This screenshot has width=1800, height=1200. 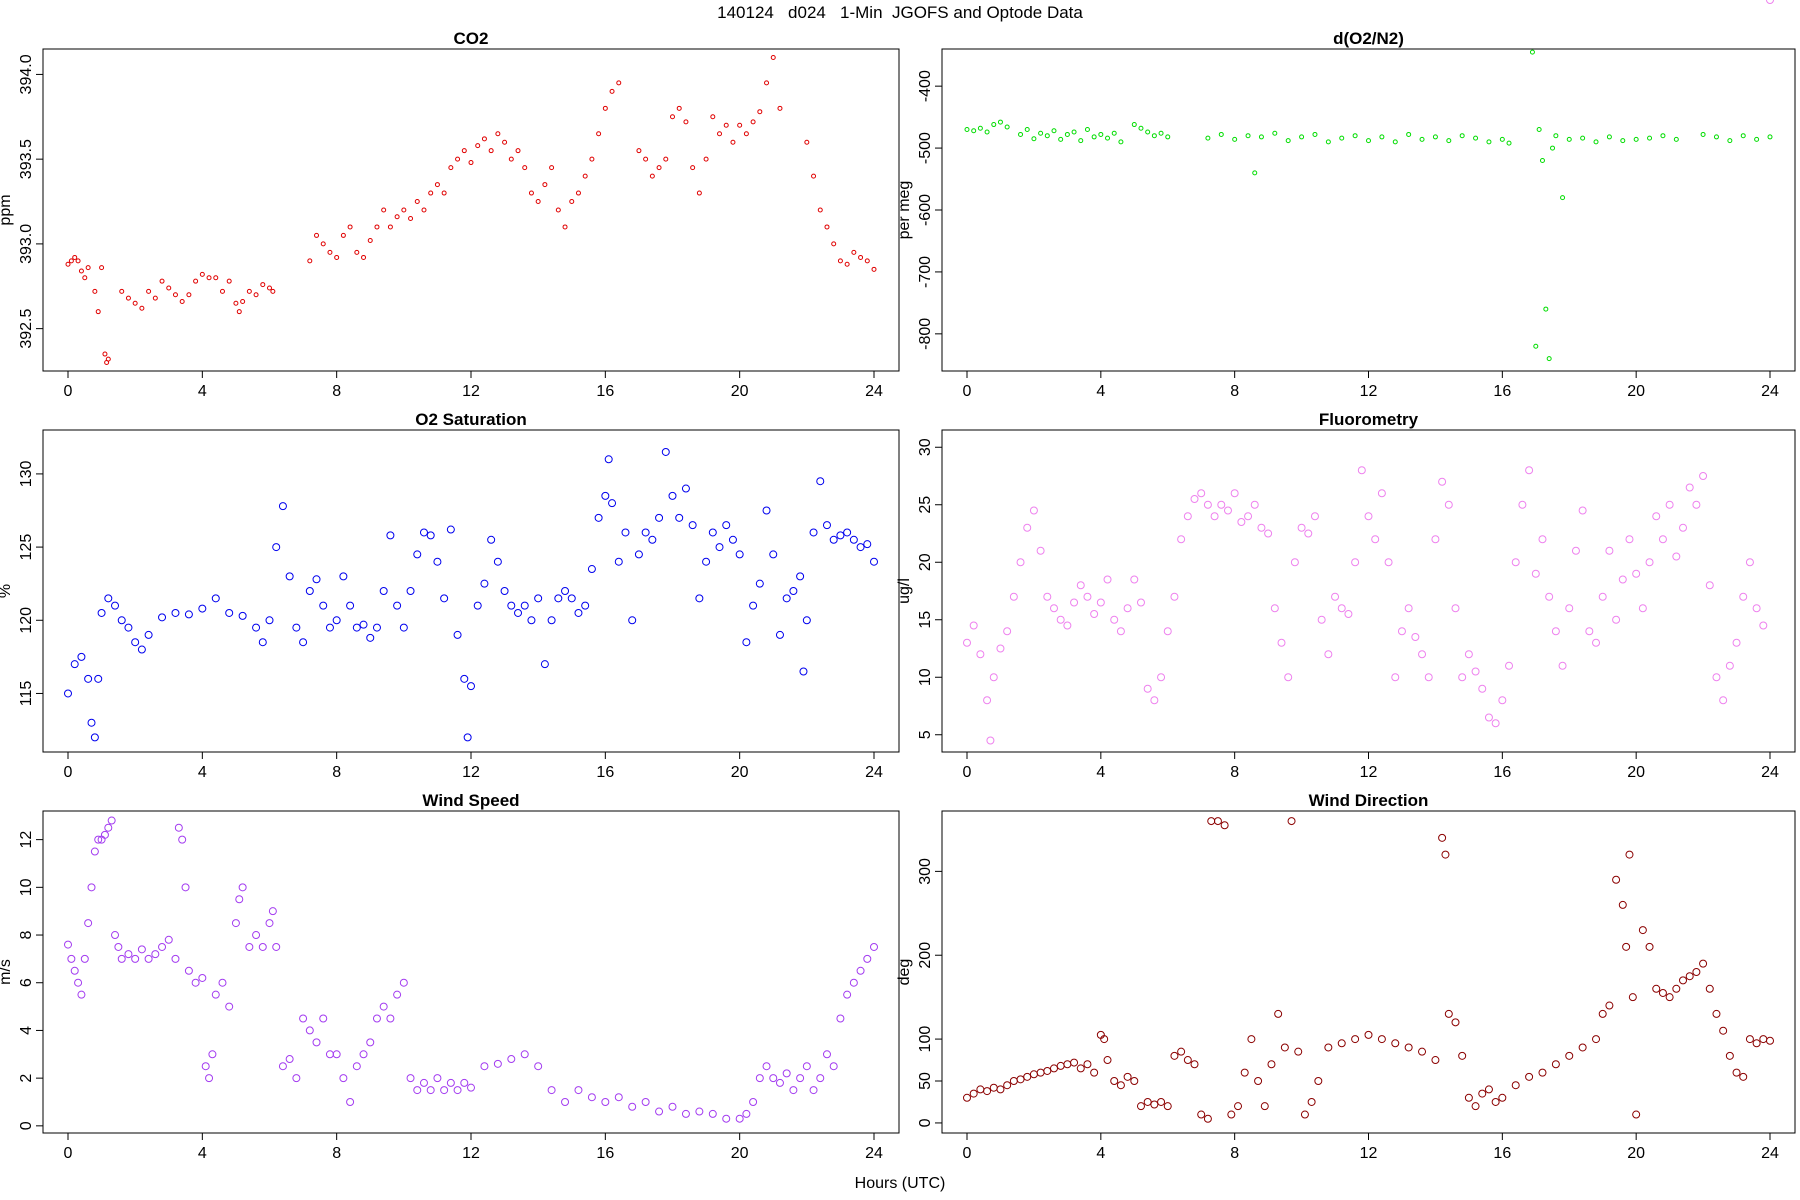 What do you see at coordinates (7, 209) in the screenshot?
I see `y-axis-label: ppm` at bounding box center [7, 209].